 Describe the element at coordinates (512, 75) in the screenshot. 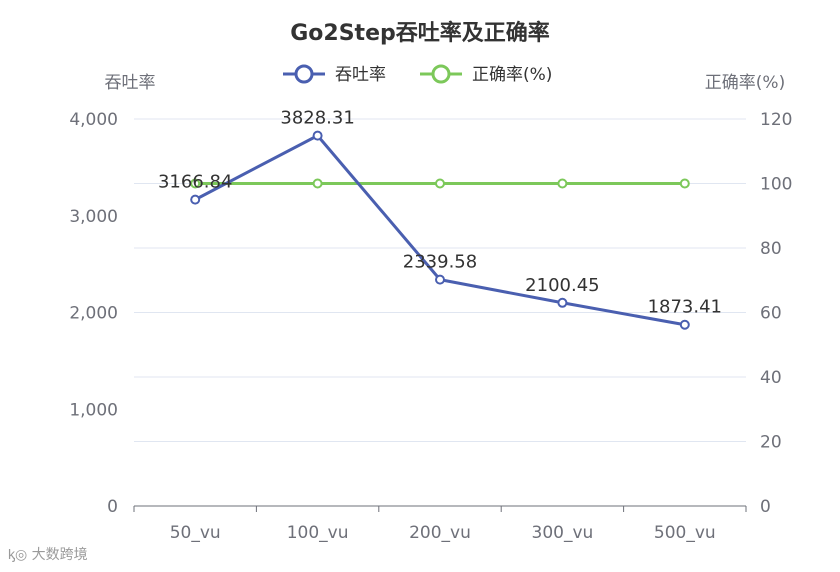

I see `legend-label: 正确率(%)` at that location.